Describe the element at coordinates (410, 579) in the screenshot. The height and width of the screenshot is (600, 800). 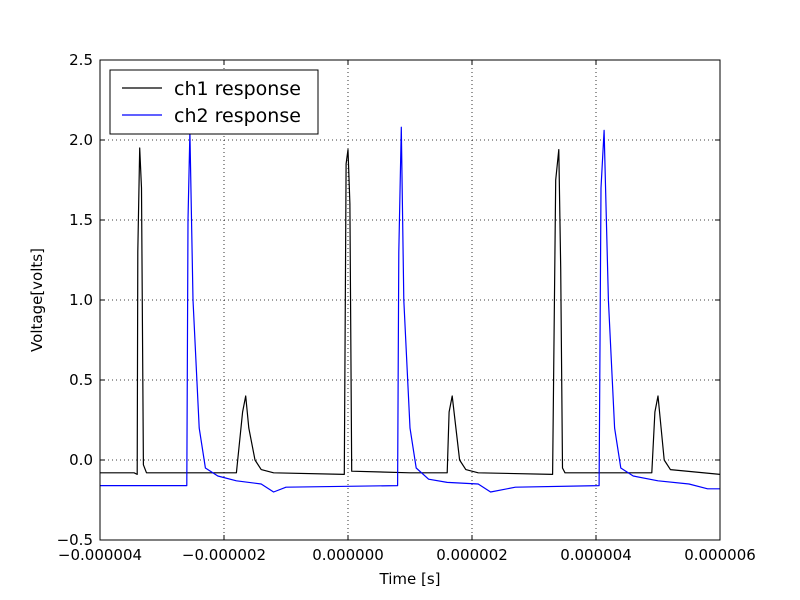
I see `x-axis-label: Time [s]` at that location.